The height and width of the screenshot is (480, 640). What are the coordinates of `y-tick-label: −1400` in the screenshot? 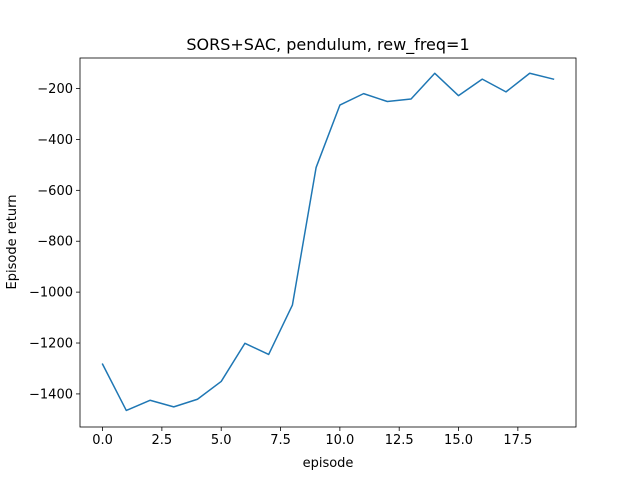 It's located at (51, 394).